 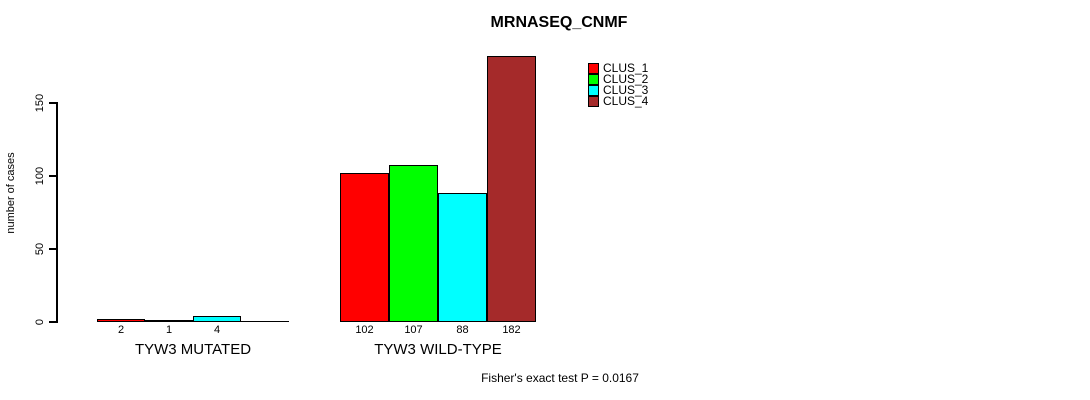 What do you see at coordinates (121, 320) in the screenshot?
I see `bar-CLUS_1-group1` at bounding box center [121, 320].